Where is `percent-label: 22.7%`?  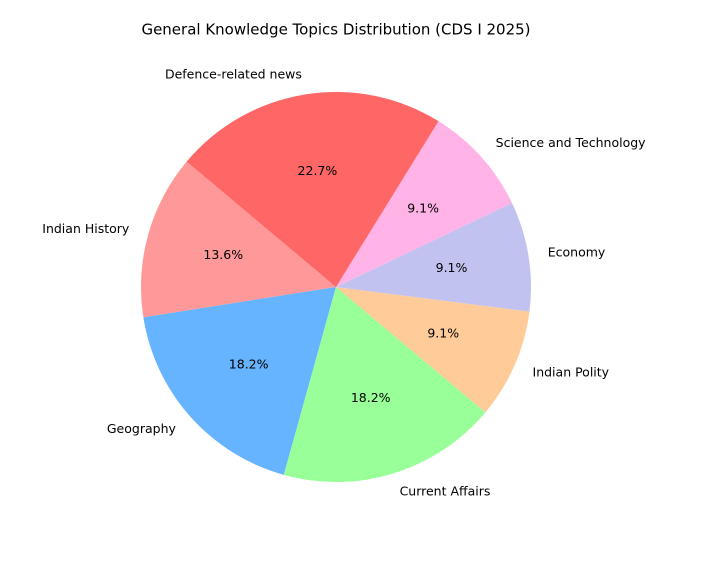
percent-label: 22.7% is located at coordinates (318, 170).